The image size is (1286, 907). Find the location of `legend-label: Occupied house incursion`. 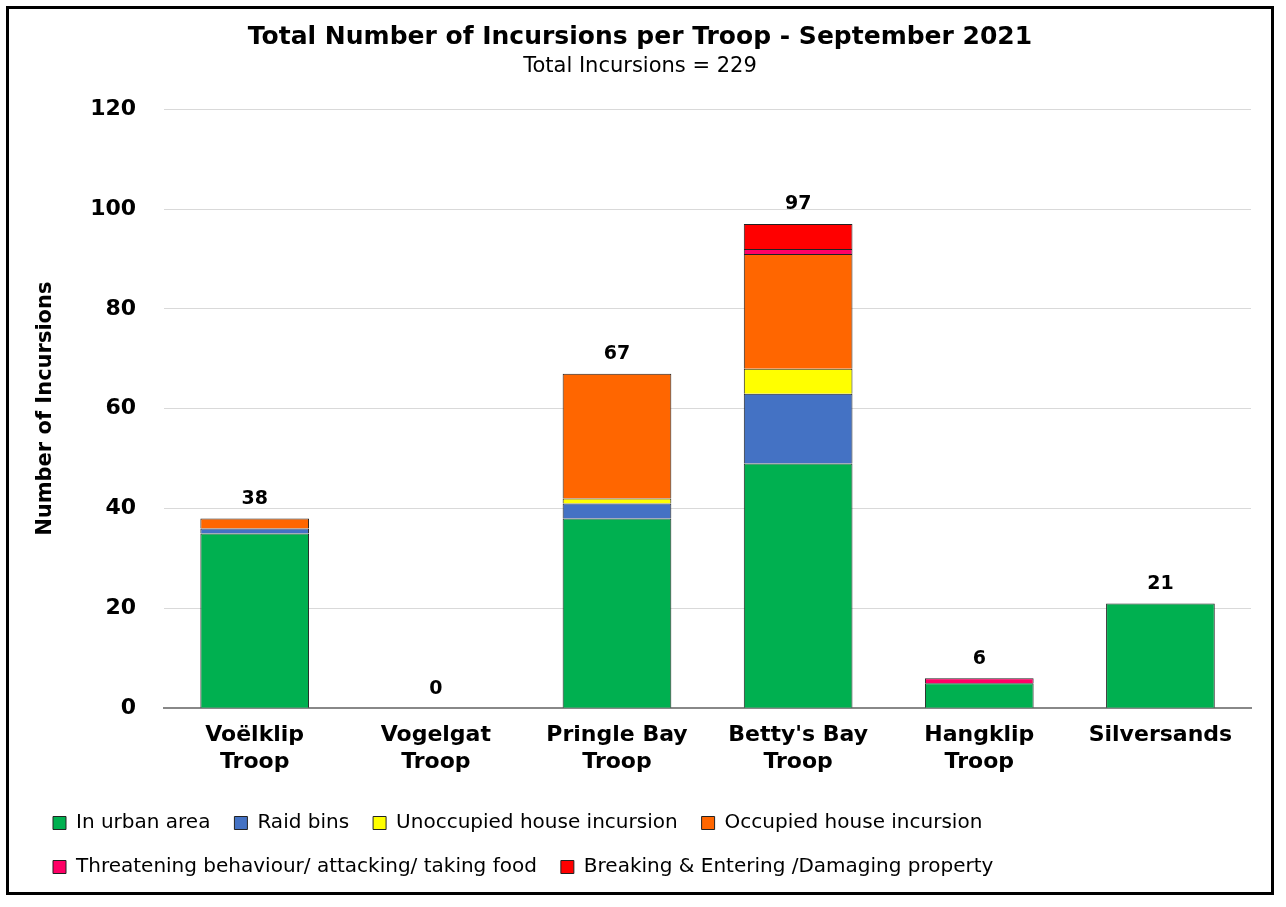

legend-label: Occupied house incursion is located at coordinates (853, 821).